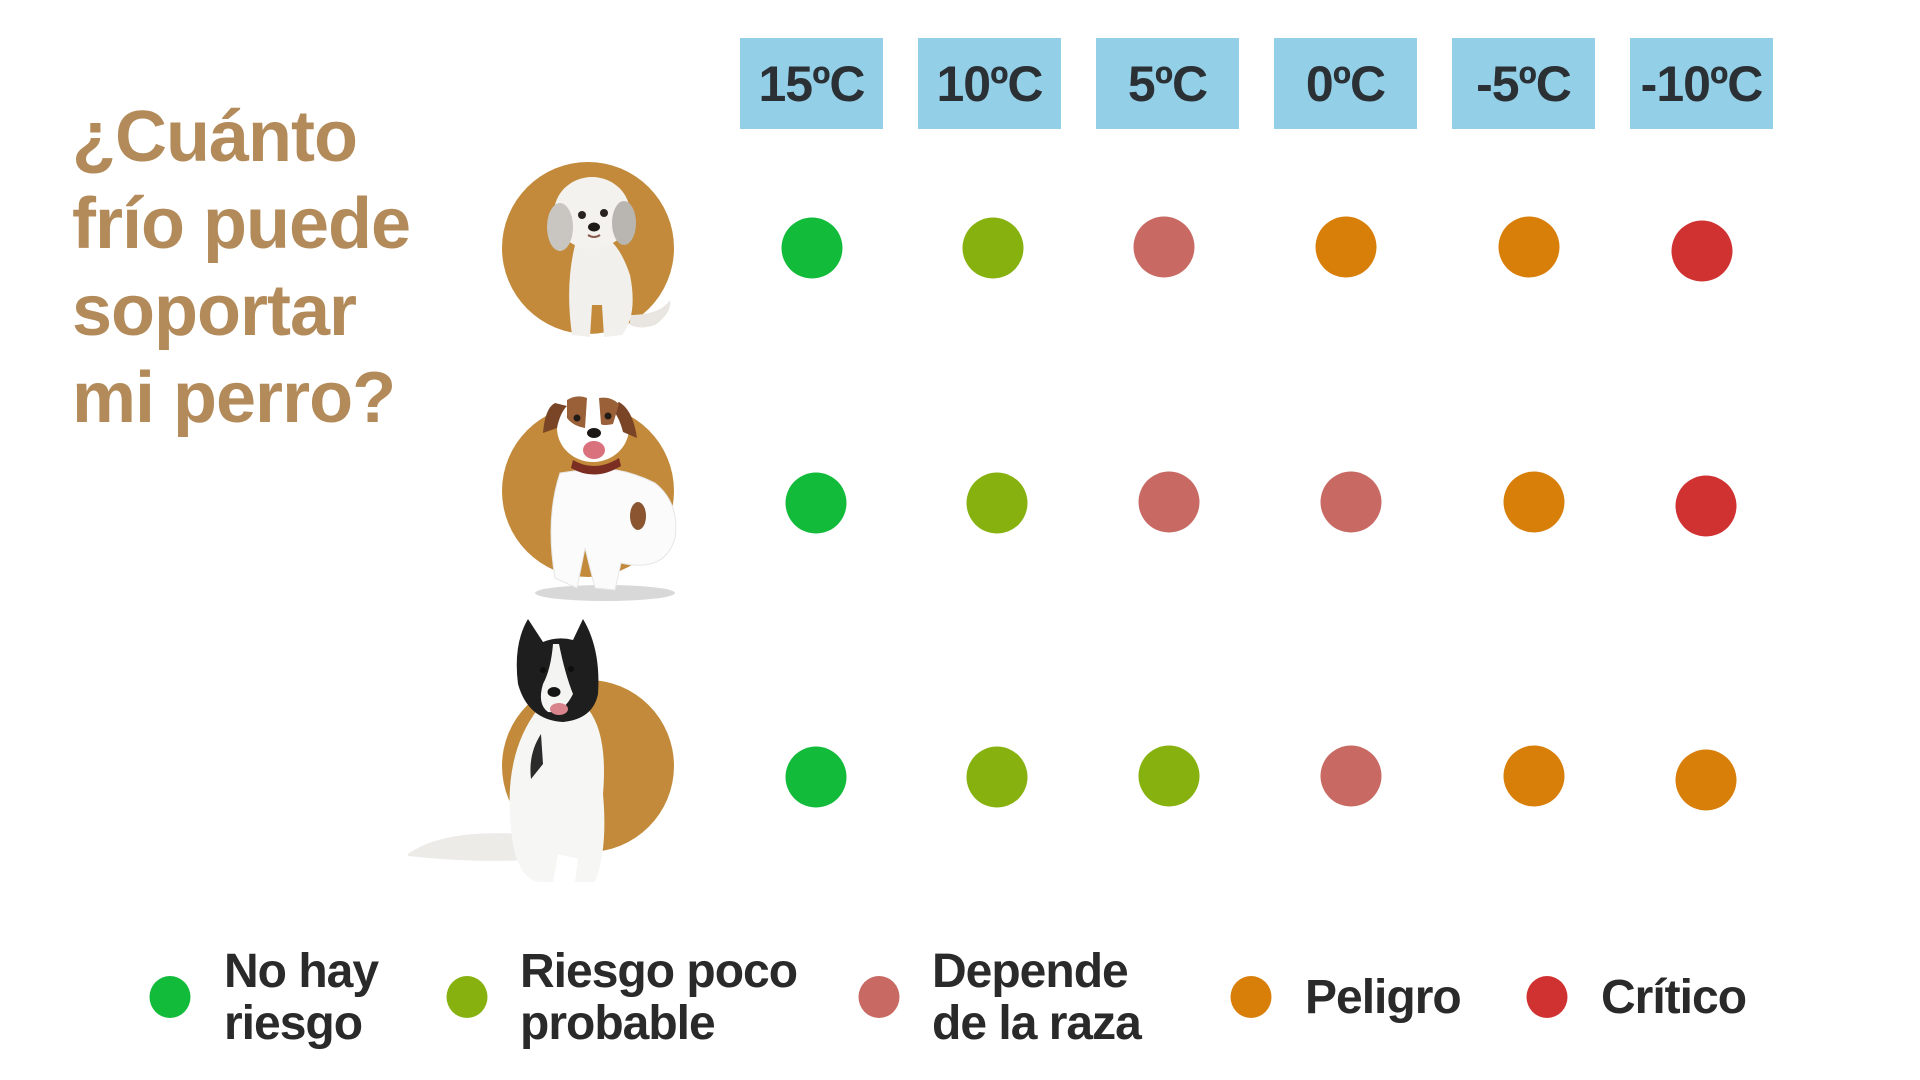 This screenshot has width=1920, height=1080. I want to click on legend-label: Riesgo poco probable, so click(659, 997).